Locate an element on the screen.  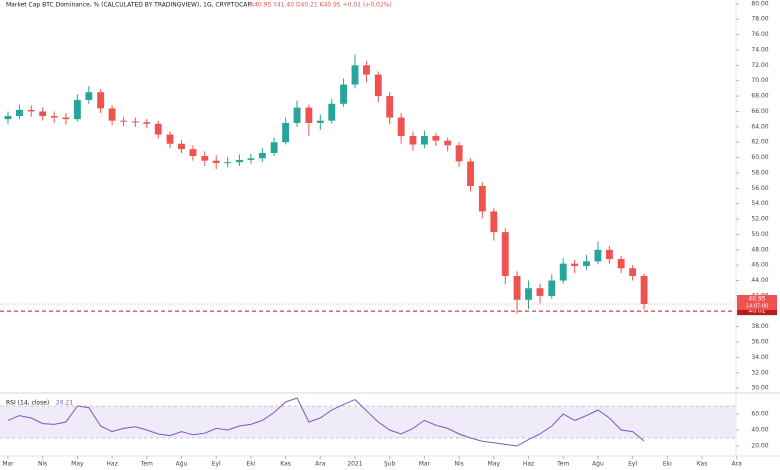
x-tick-label: Eki is located at coordinates (250, 464).